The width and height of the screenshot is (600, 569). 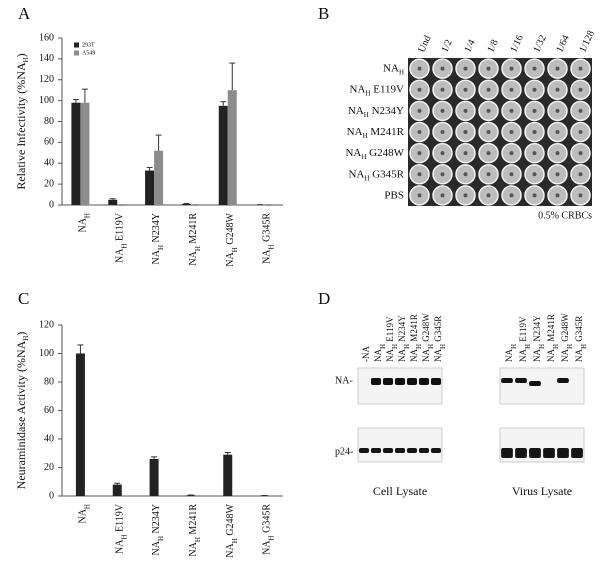 I want to click on x-tick-label: NAH, so click(x=84, y=223).